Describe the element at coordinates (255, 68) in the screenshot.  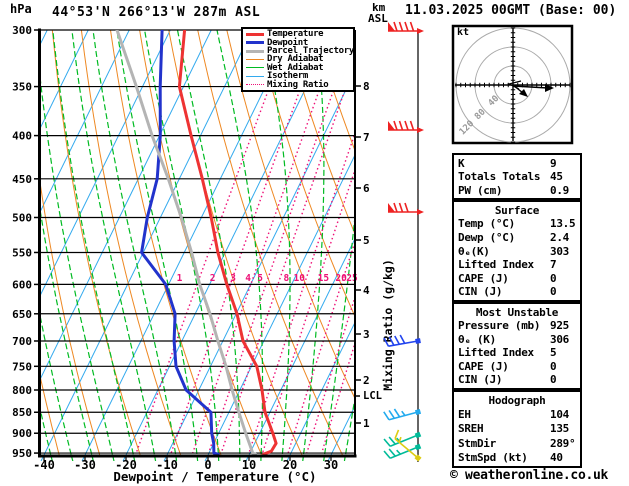
I see `legend-swatch-wet-adiabat` at that location.